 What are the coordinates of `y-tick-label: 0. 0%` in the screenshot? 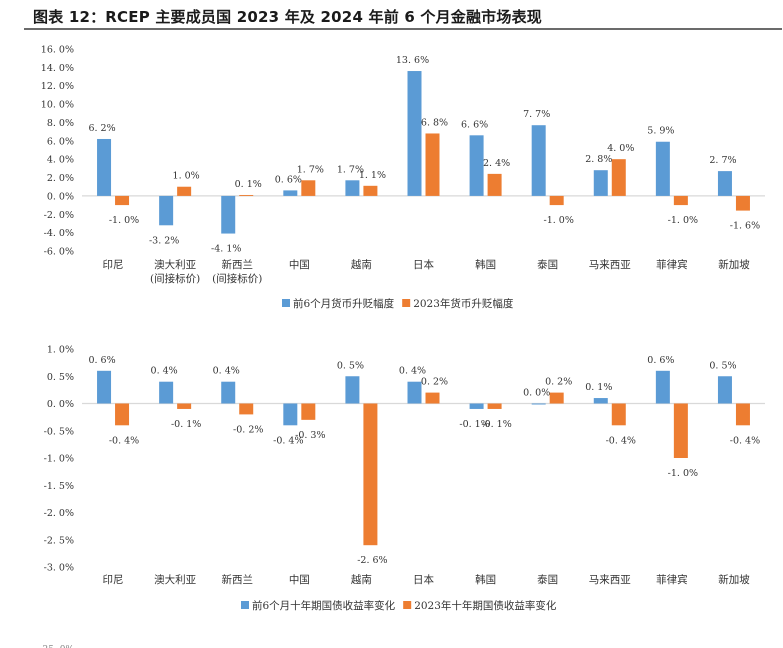 It's located at (60, 196).